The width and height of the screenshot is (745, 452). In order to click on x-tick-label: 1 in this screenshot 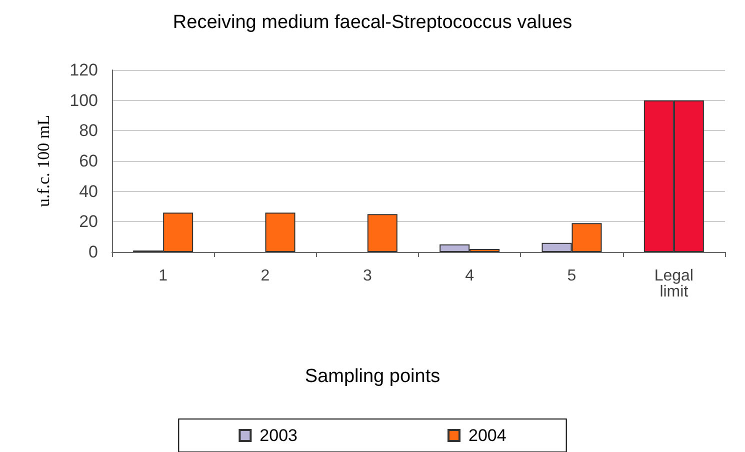, I will do `click(163, 276)`.